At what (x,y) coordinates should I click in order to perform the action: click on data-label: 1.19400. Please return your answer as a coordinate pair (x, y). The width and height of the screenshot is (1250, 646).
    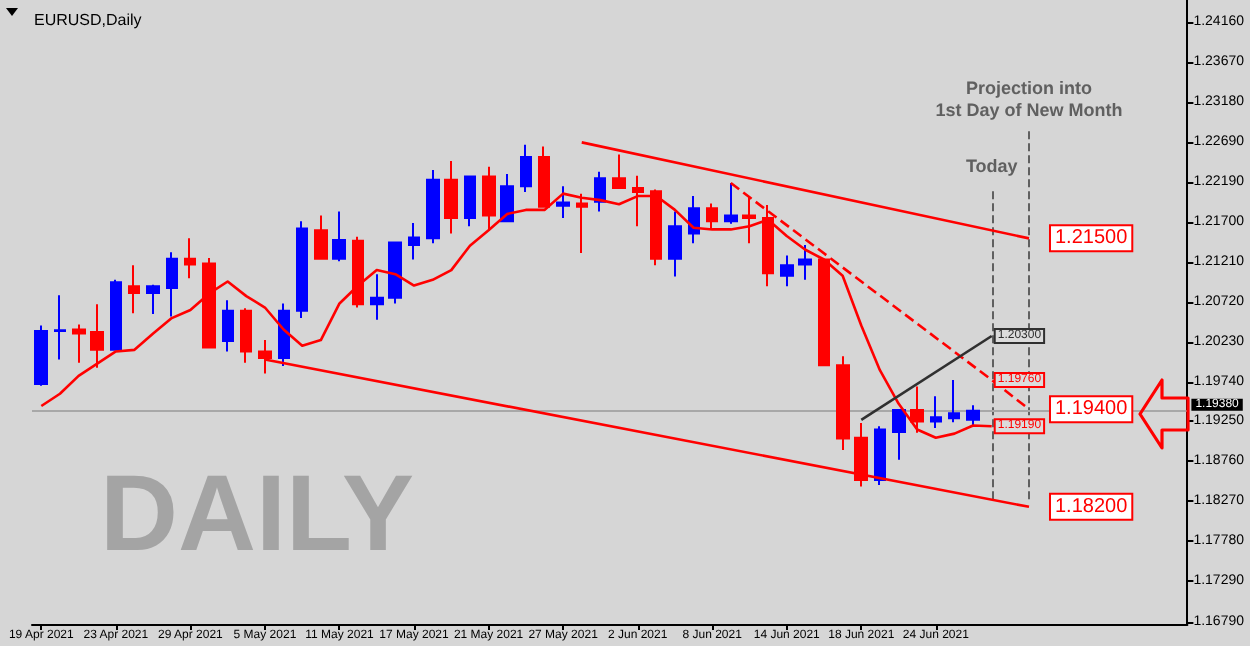
    Looking at the image, I should click on (1091, 409).